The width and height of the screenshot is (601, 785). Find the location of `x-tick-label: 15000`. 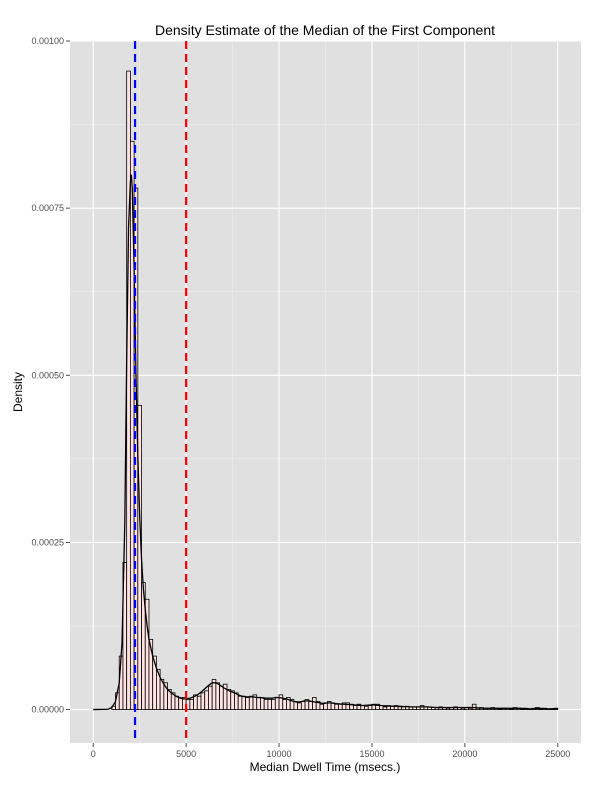

x-tick-label: 15000 is located at coordinates (371, 754).